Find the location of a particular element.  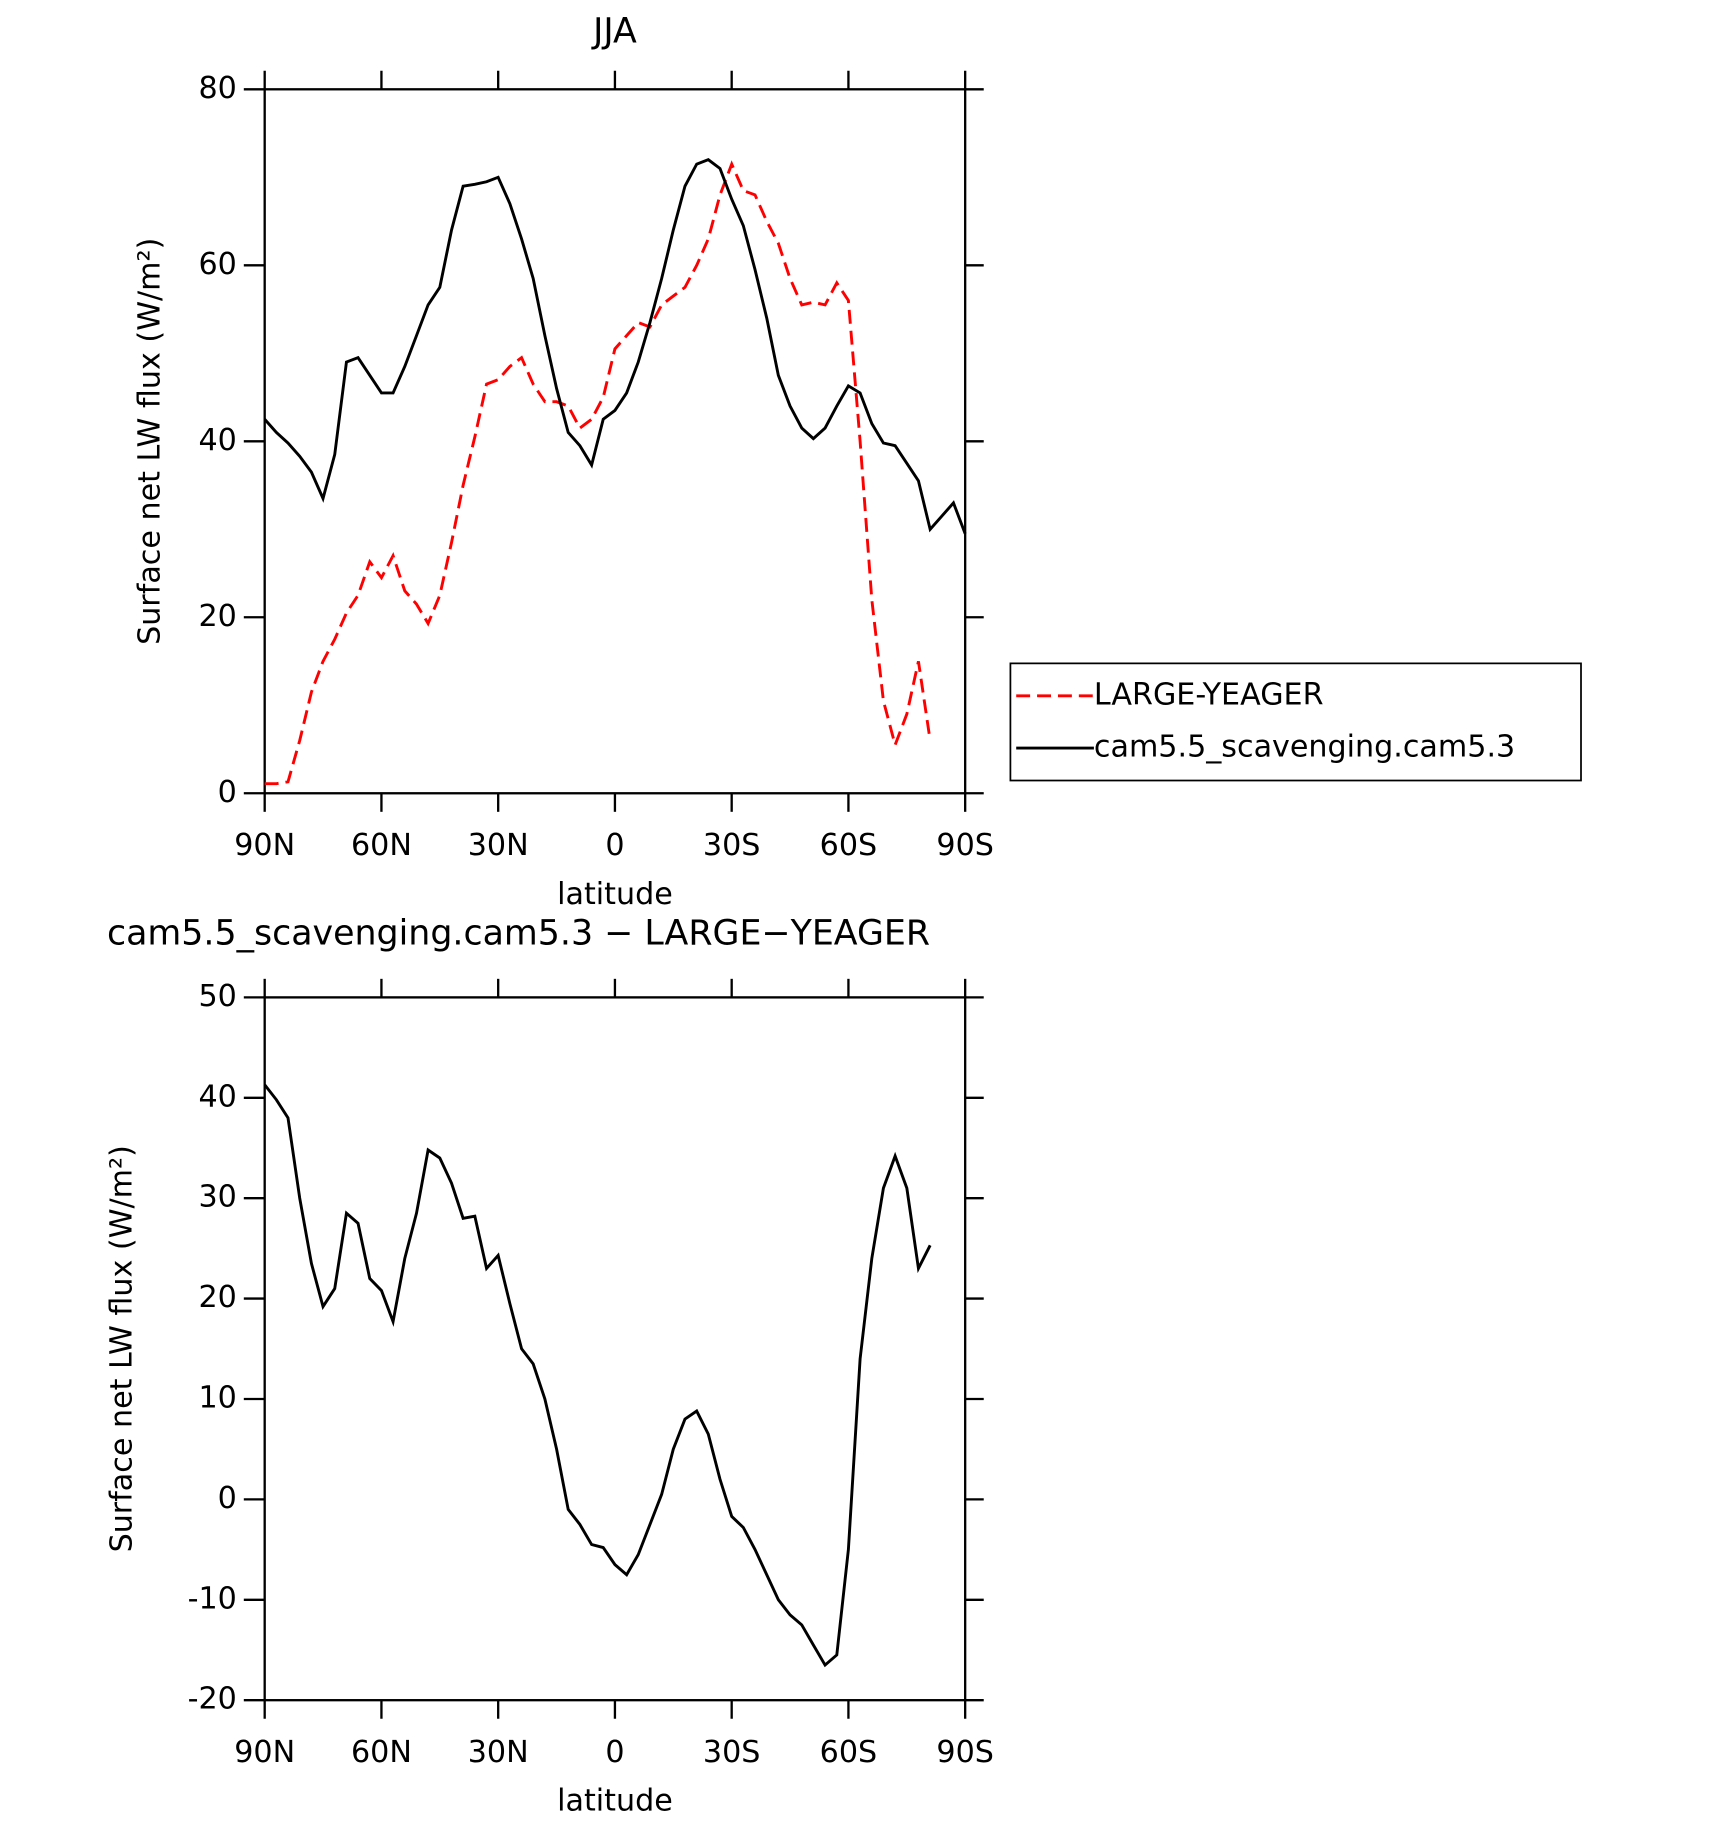

y-tick-label: 60 is located at coordinates (217, 264).